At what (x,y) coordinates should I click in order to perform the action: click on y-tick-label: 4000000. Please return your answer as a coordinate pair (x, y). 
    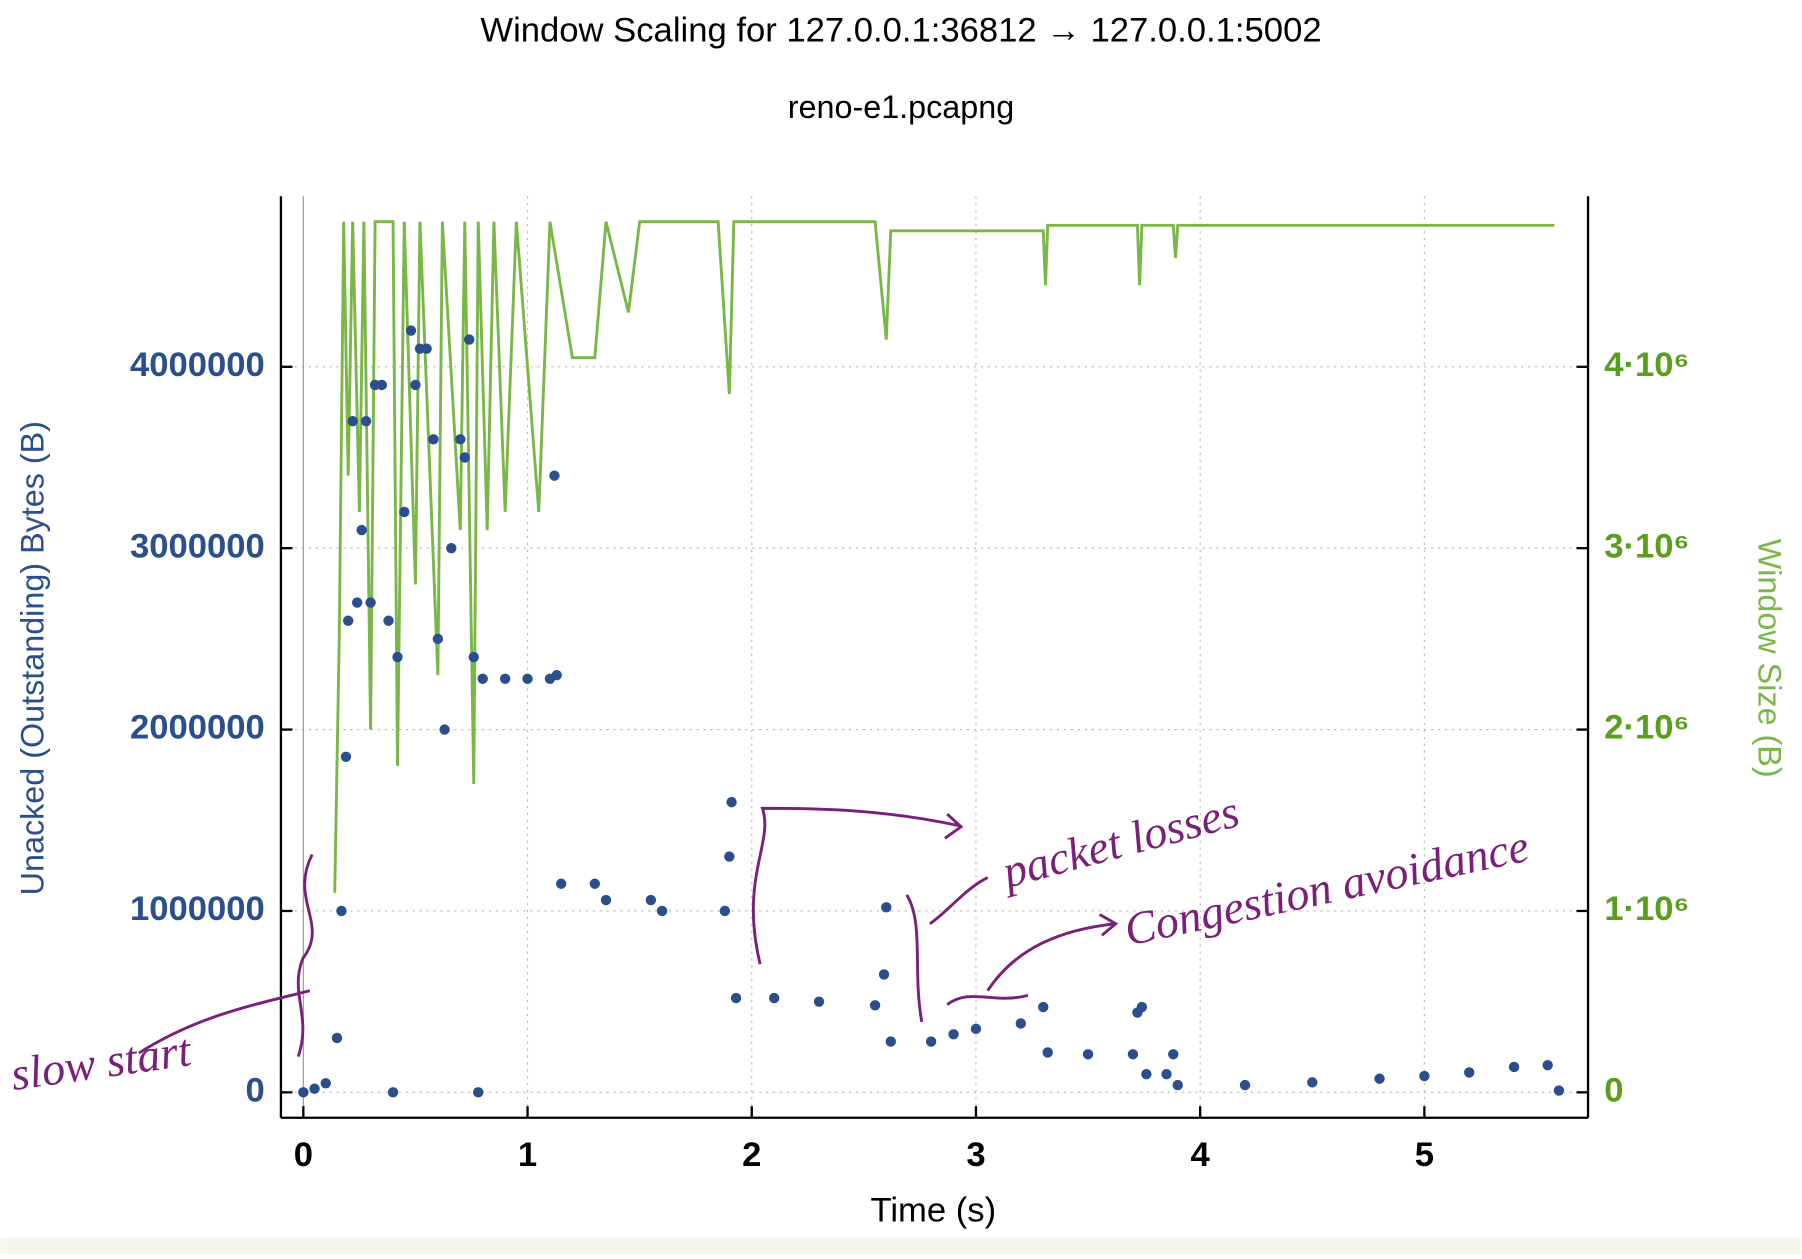
    Looking at the image, I should click on (197, 365).